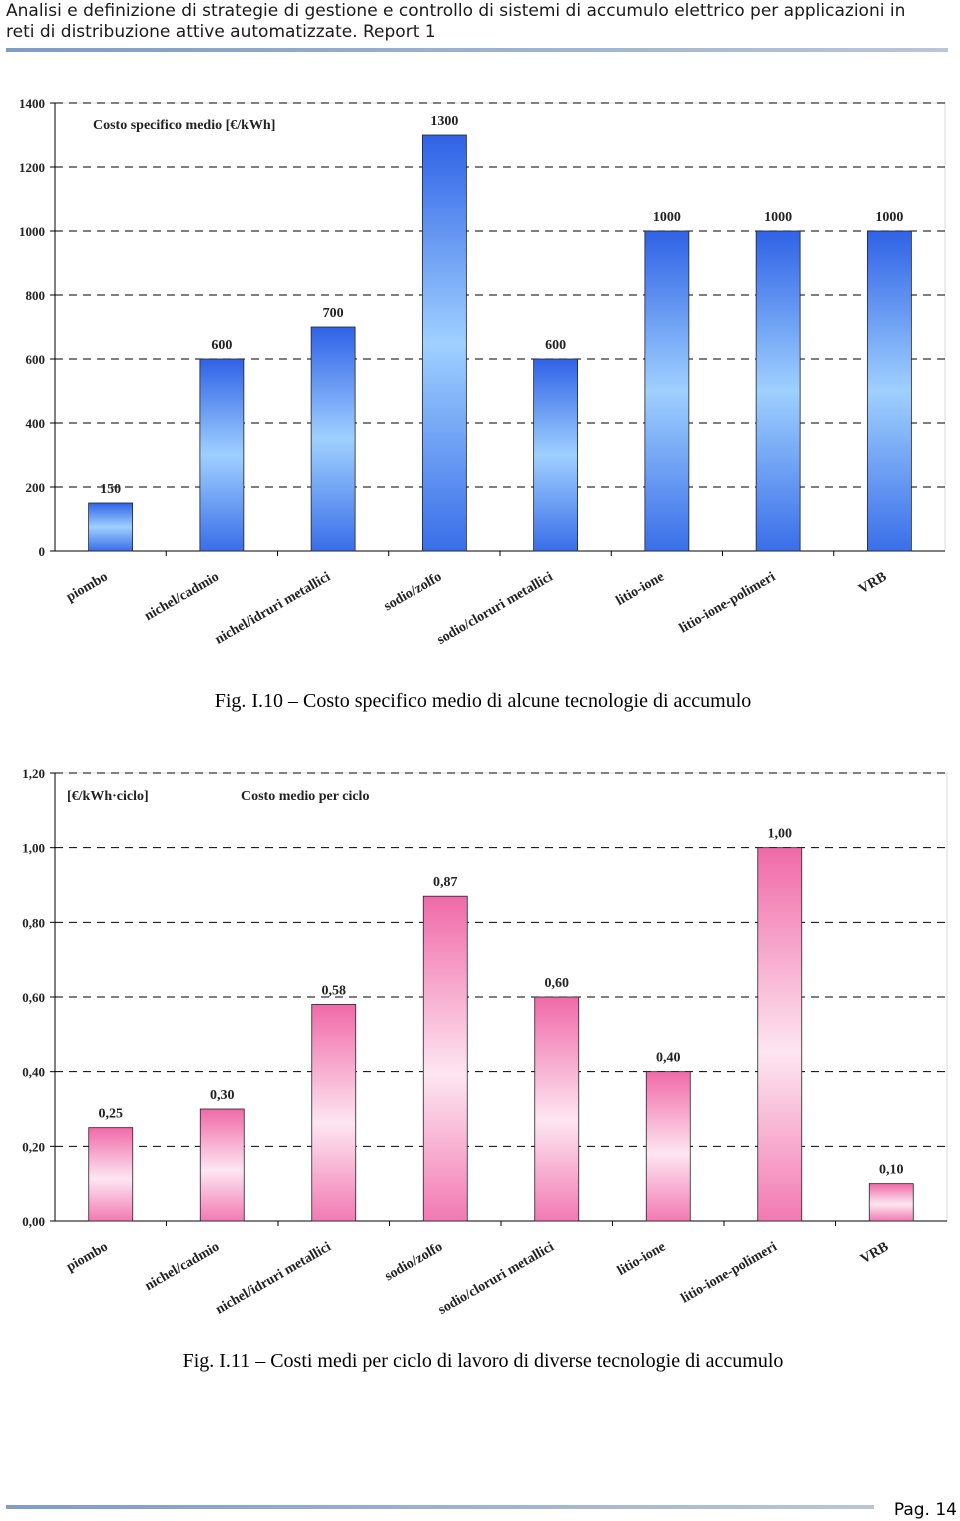 The width and height of the screenshot is (960, 1521). What do you see at coordinates (222, 1095) in the screenshot?
I see `value-label: 0,30` at bounding box center [222, 1095].